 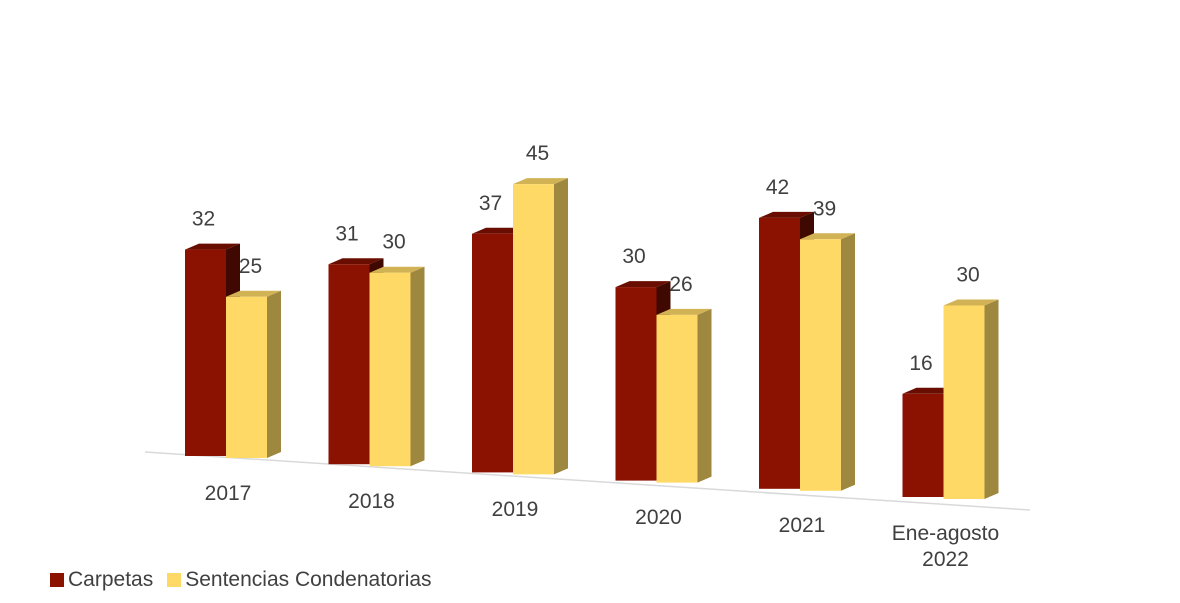 I want to click on data-label-sentencias-condenatorias-ene-agosto-2022: 30, so click(x=967, y=275).